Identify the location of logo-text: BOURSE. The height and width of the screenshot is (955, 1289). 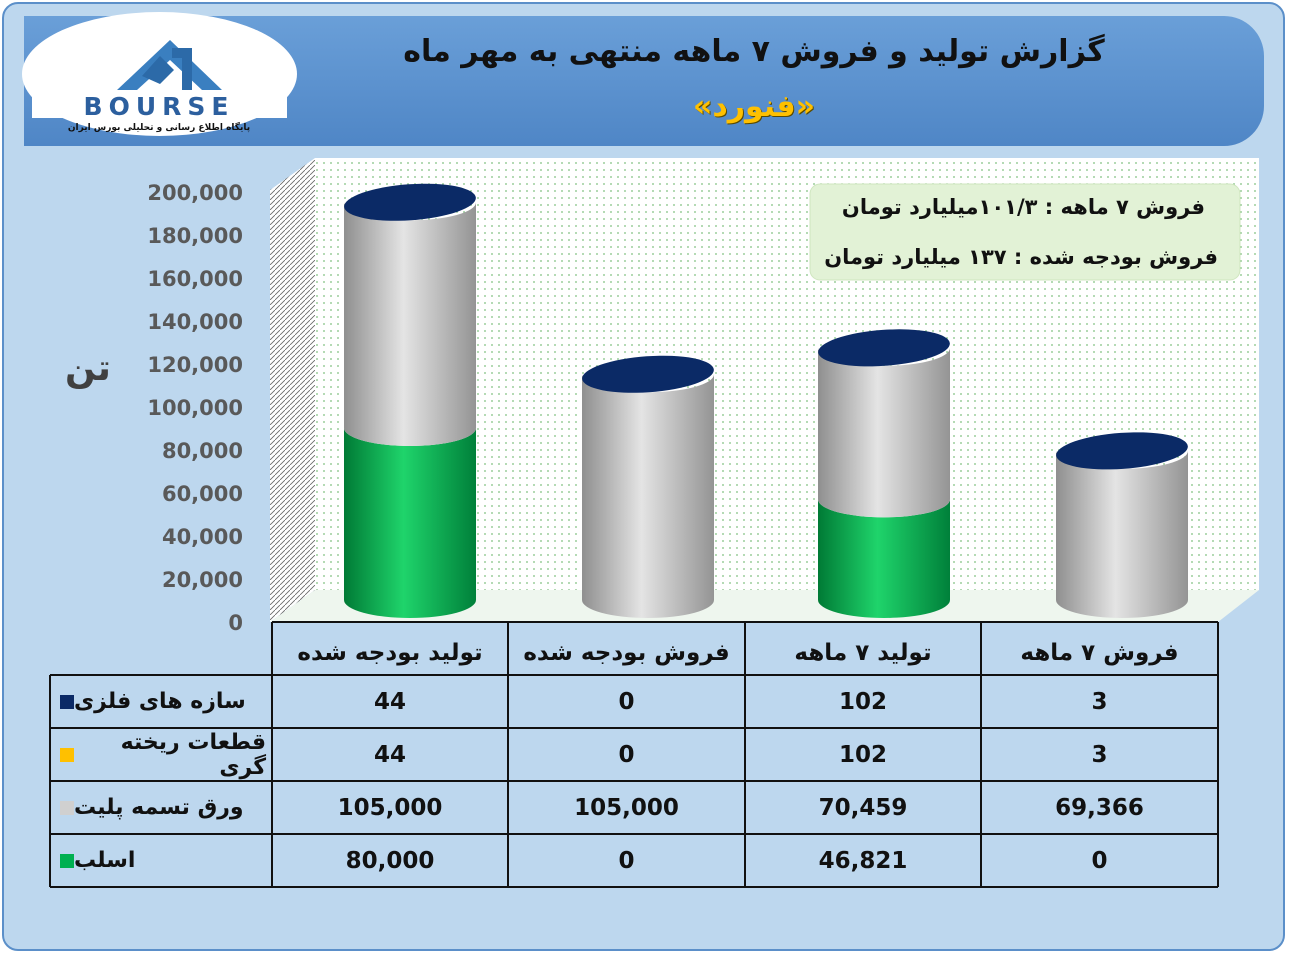
(159, 106).